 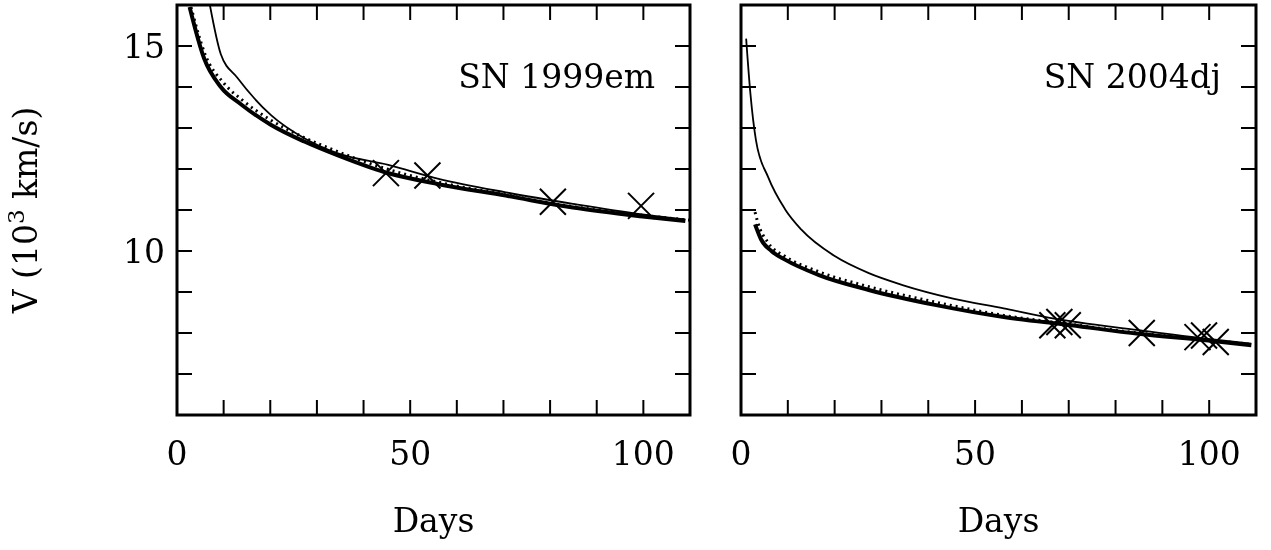 I want to click on annotation: SN 2004dj, so click(x=1132, y=76).